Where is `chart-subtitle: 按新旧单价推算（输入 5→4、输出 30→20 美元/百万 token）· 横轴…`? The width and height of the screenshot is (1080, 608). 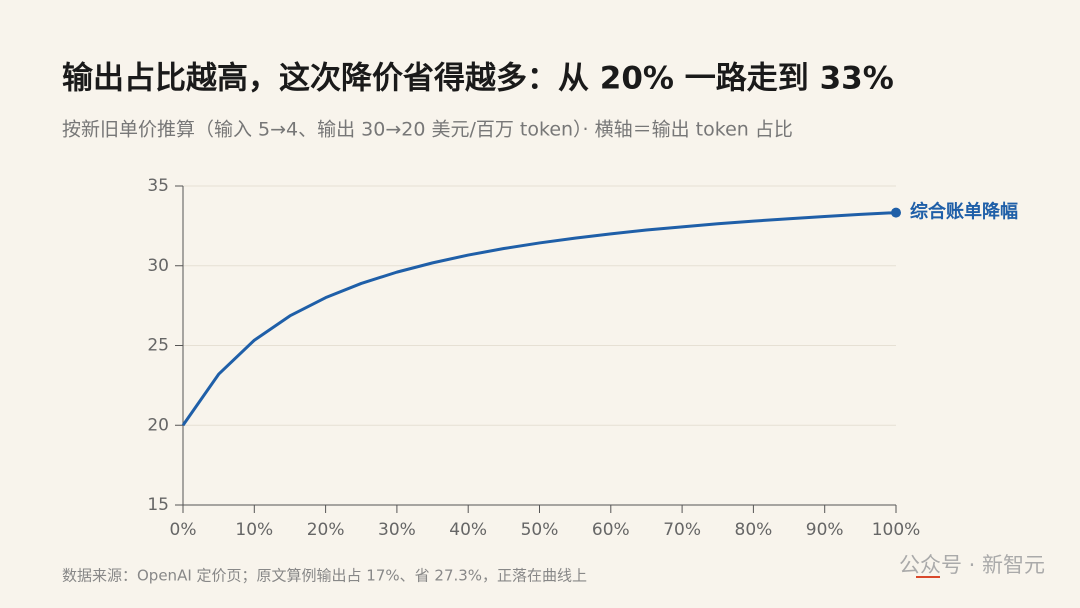 chart-subtitle: 按新旧单价推算（输入 5→4、输出 30→20 美元/百万 token）· 横轴… is located at coordinates (427, 130).